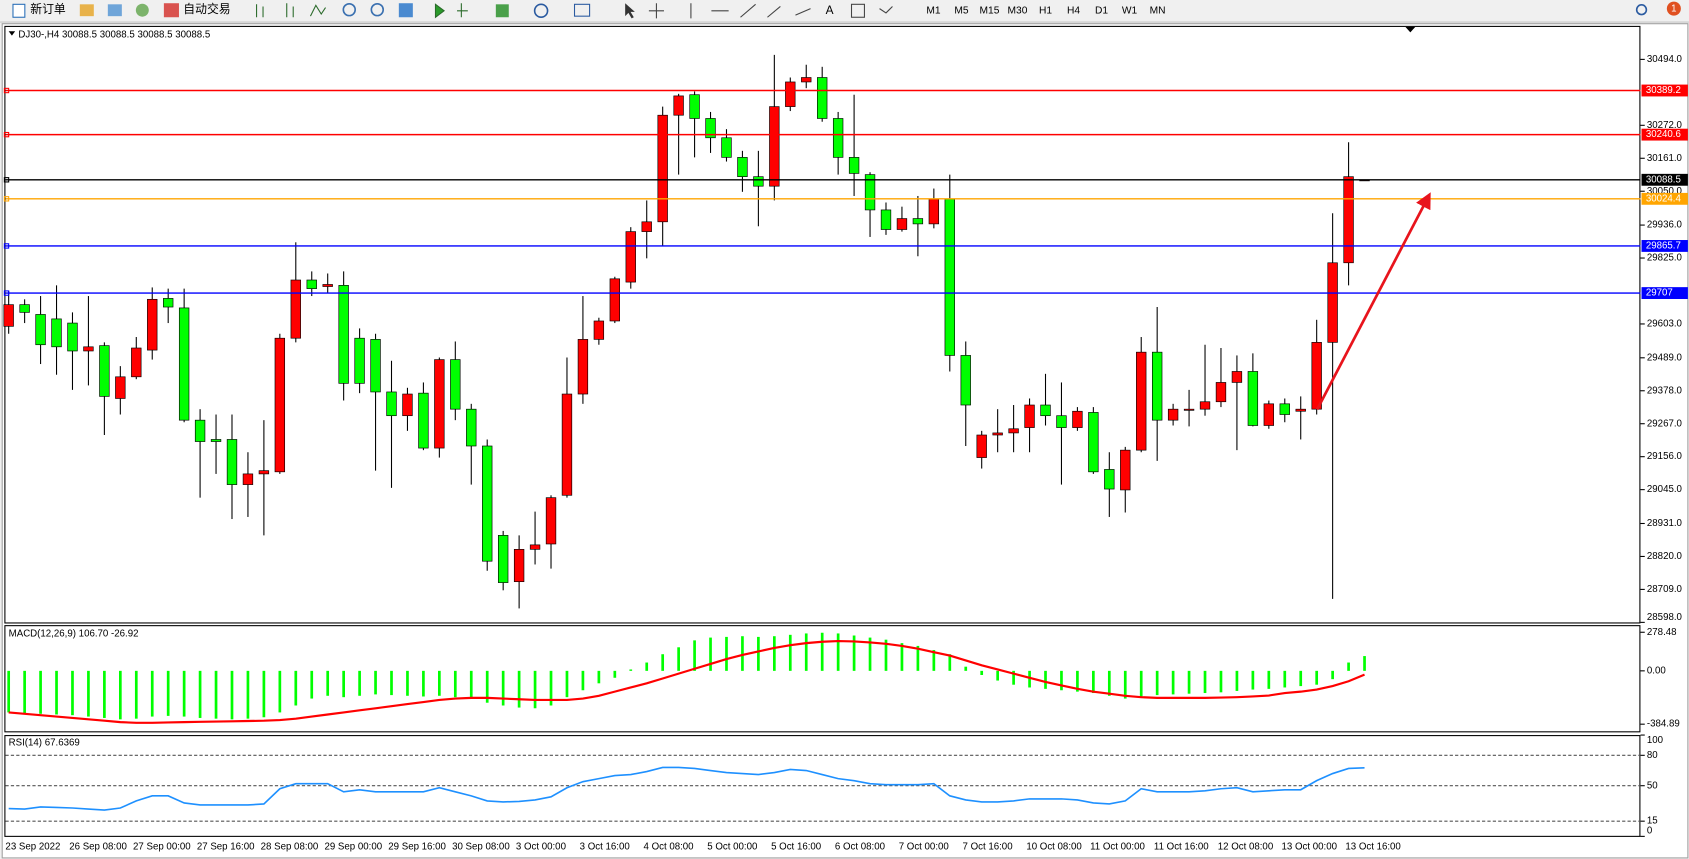 The width and height of the screenshot is (1689, 859). I want to click on tile-icon, so click(405, 10).